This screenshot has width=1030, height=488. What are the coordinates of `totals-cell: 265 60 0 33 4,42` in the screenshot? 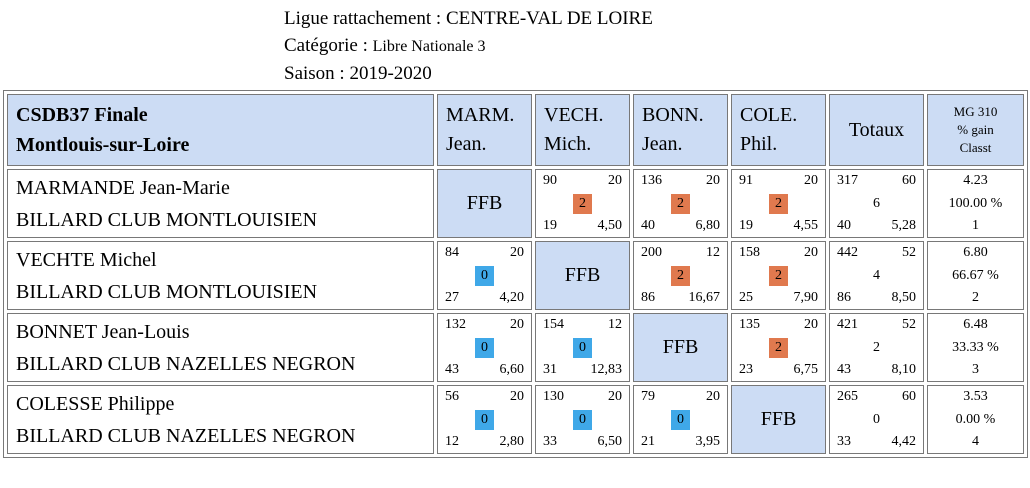 It's located at (876, 419).